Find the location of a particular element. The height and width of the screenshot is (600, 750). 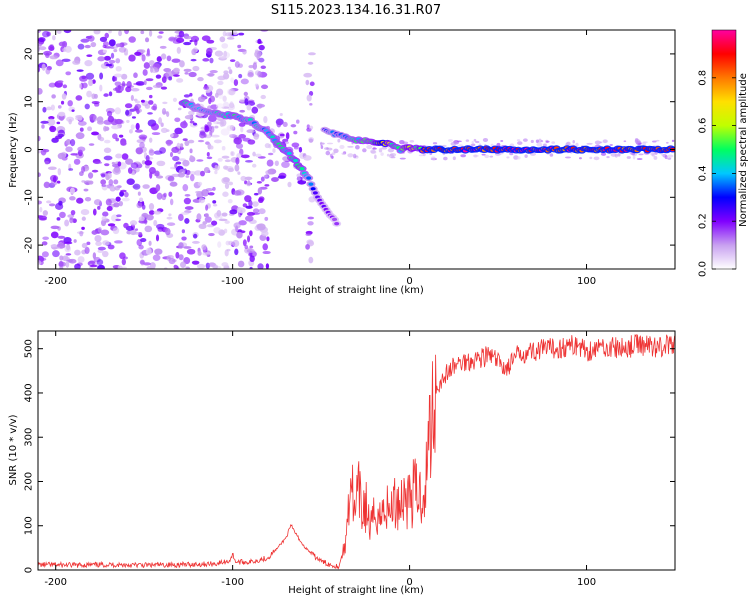

colorbar-tick-label: 0.0 is located at coordinates (703, 269).